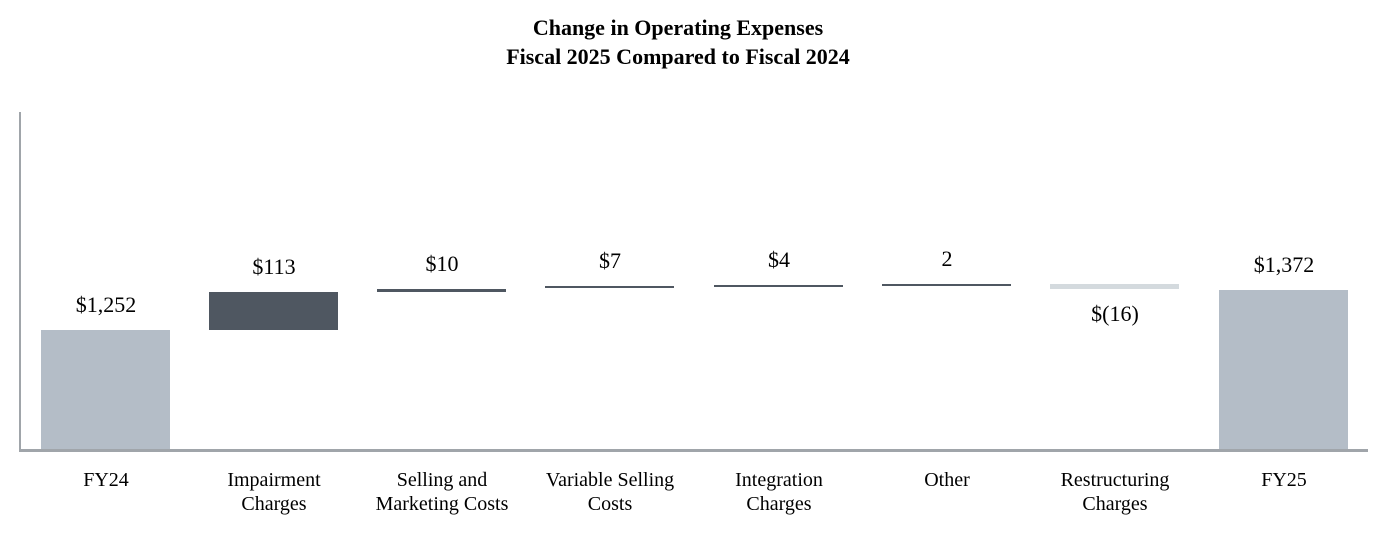  Describe the element at coordinates (1115, 492) in the screenshot. I see `category-label-restructuring-charges: Restructuring Charges` at that location.